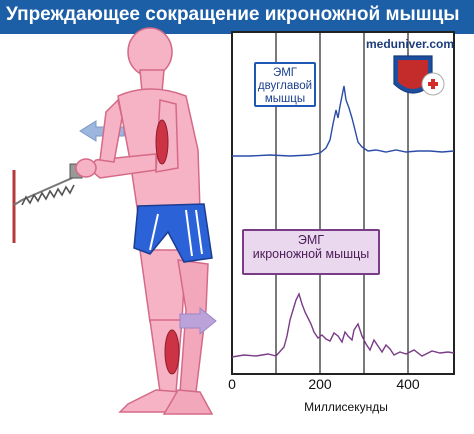  Describe the element at coordinates (233, 14) in the screenshot. I see `page-title: Упреждающее сокращение икроножной мышцы` at that location.